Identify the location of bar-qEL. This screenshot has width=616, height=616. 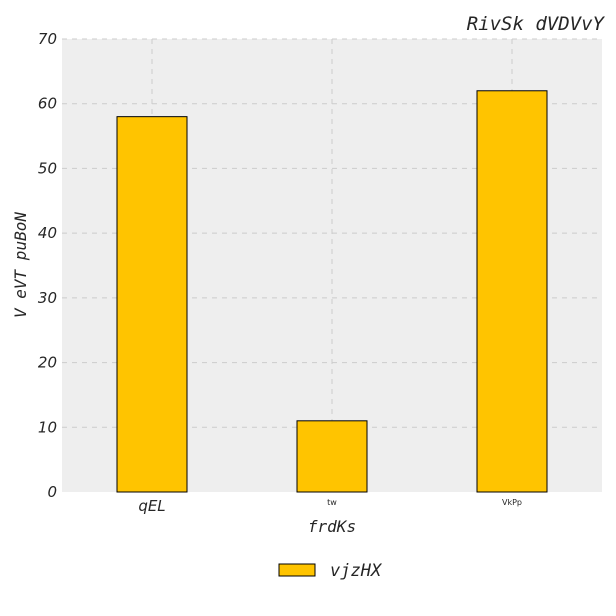
(152, 304).